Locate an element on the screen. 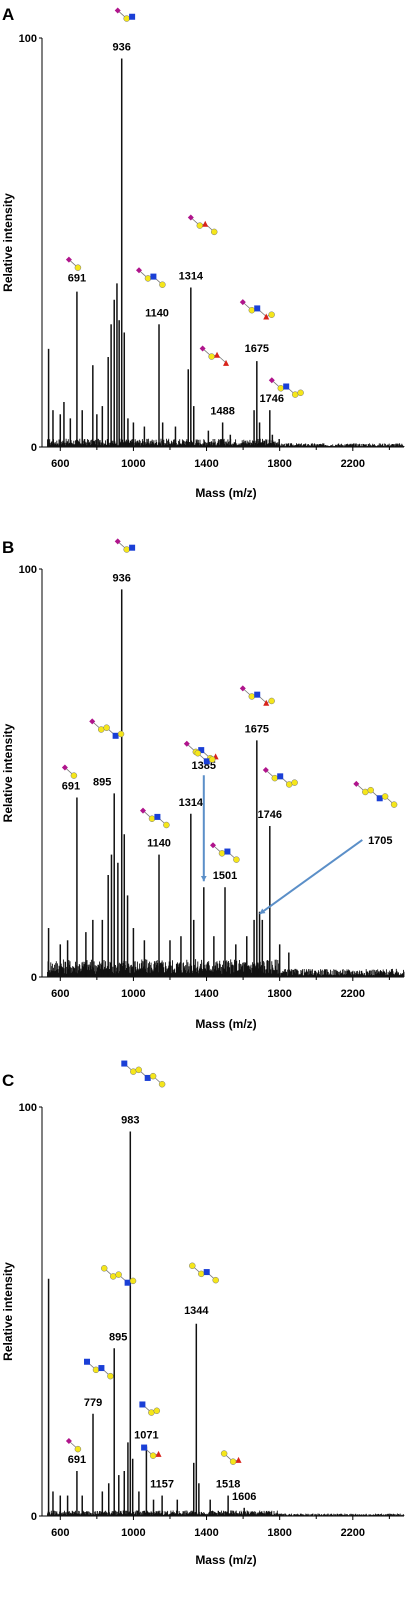 Image resolution: width=411 pixels, height=1597 pixels. x-tick-label: 1400 is located at coordinates (206, 1533).